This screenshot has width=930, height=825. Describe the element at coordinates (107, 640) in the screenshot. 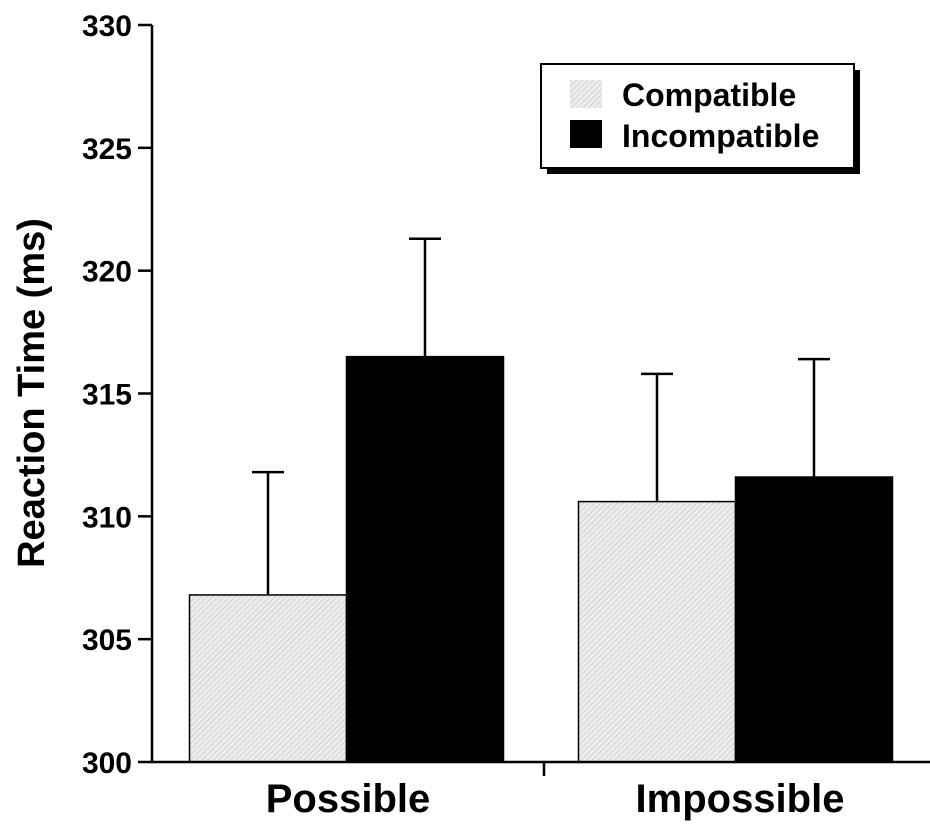

I see `y-tick-label: 305` at that location.